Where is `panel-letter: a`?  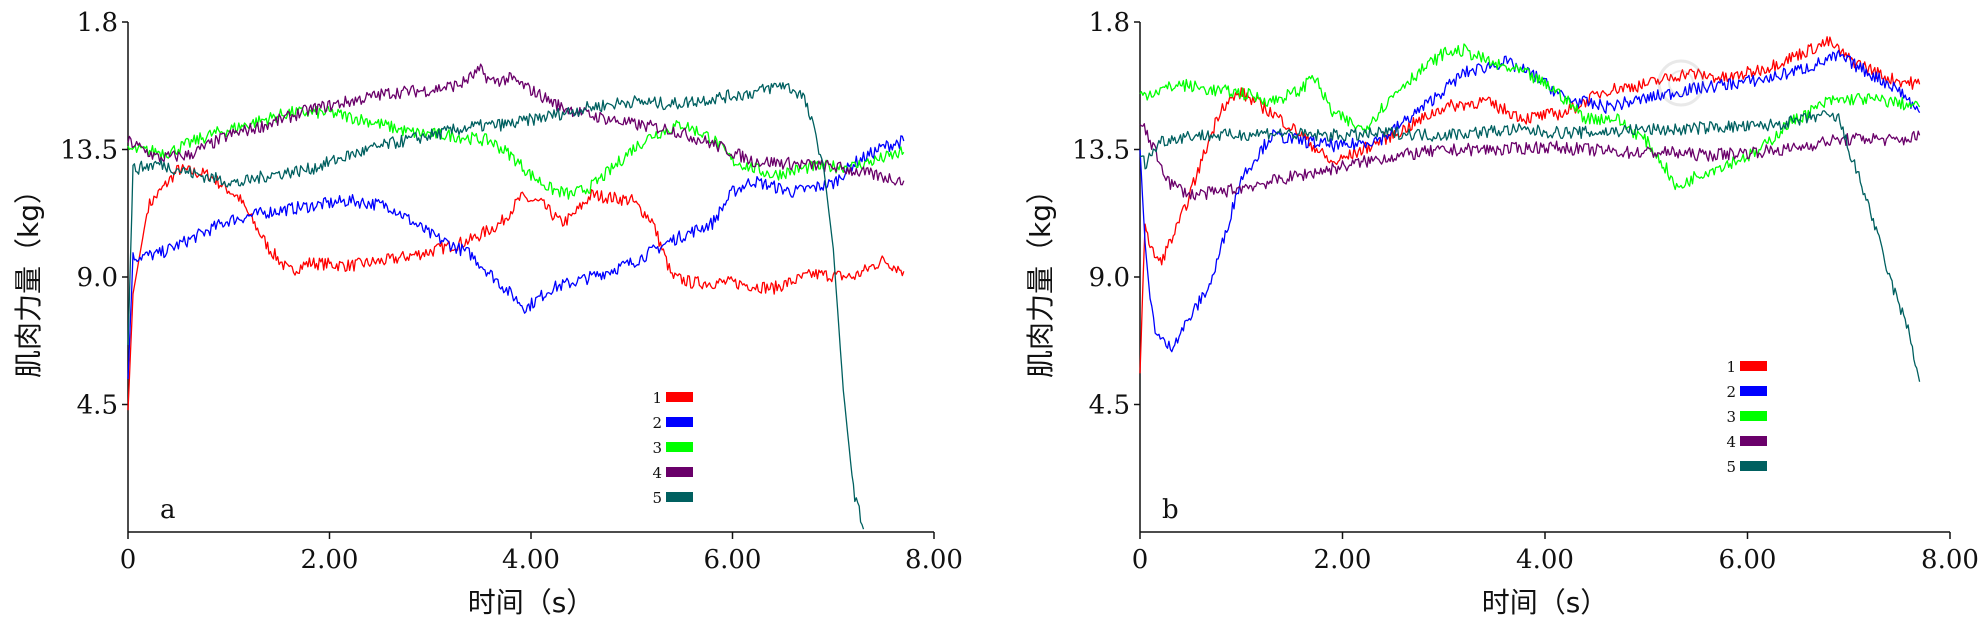 panel-letter: a is located at coordinates (168, 510).